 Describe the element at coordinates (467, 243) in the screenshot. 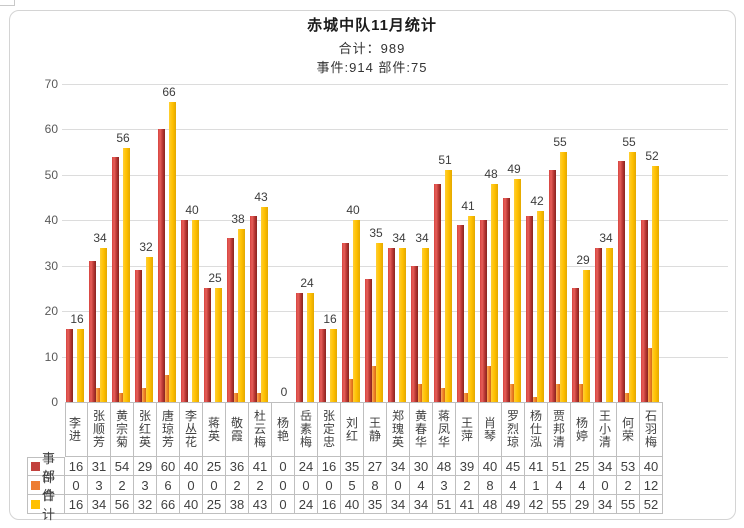

I see `bar-group: 41` at that location.